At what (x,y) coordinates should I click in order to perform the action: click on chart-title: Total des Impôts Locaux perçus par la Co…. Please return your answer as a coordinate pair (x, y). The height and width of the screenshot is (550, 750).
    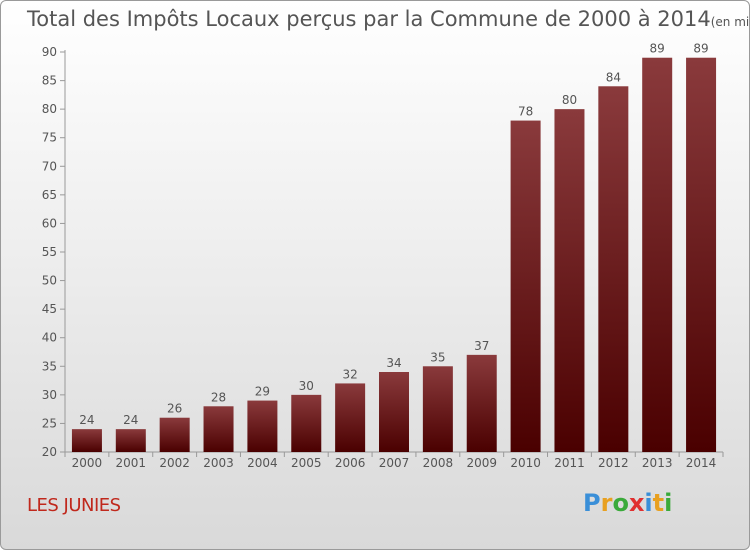
    Looking at the image, I should click on (388, 19).